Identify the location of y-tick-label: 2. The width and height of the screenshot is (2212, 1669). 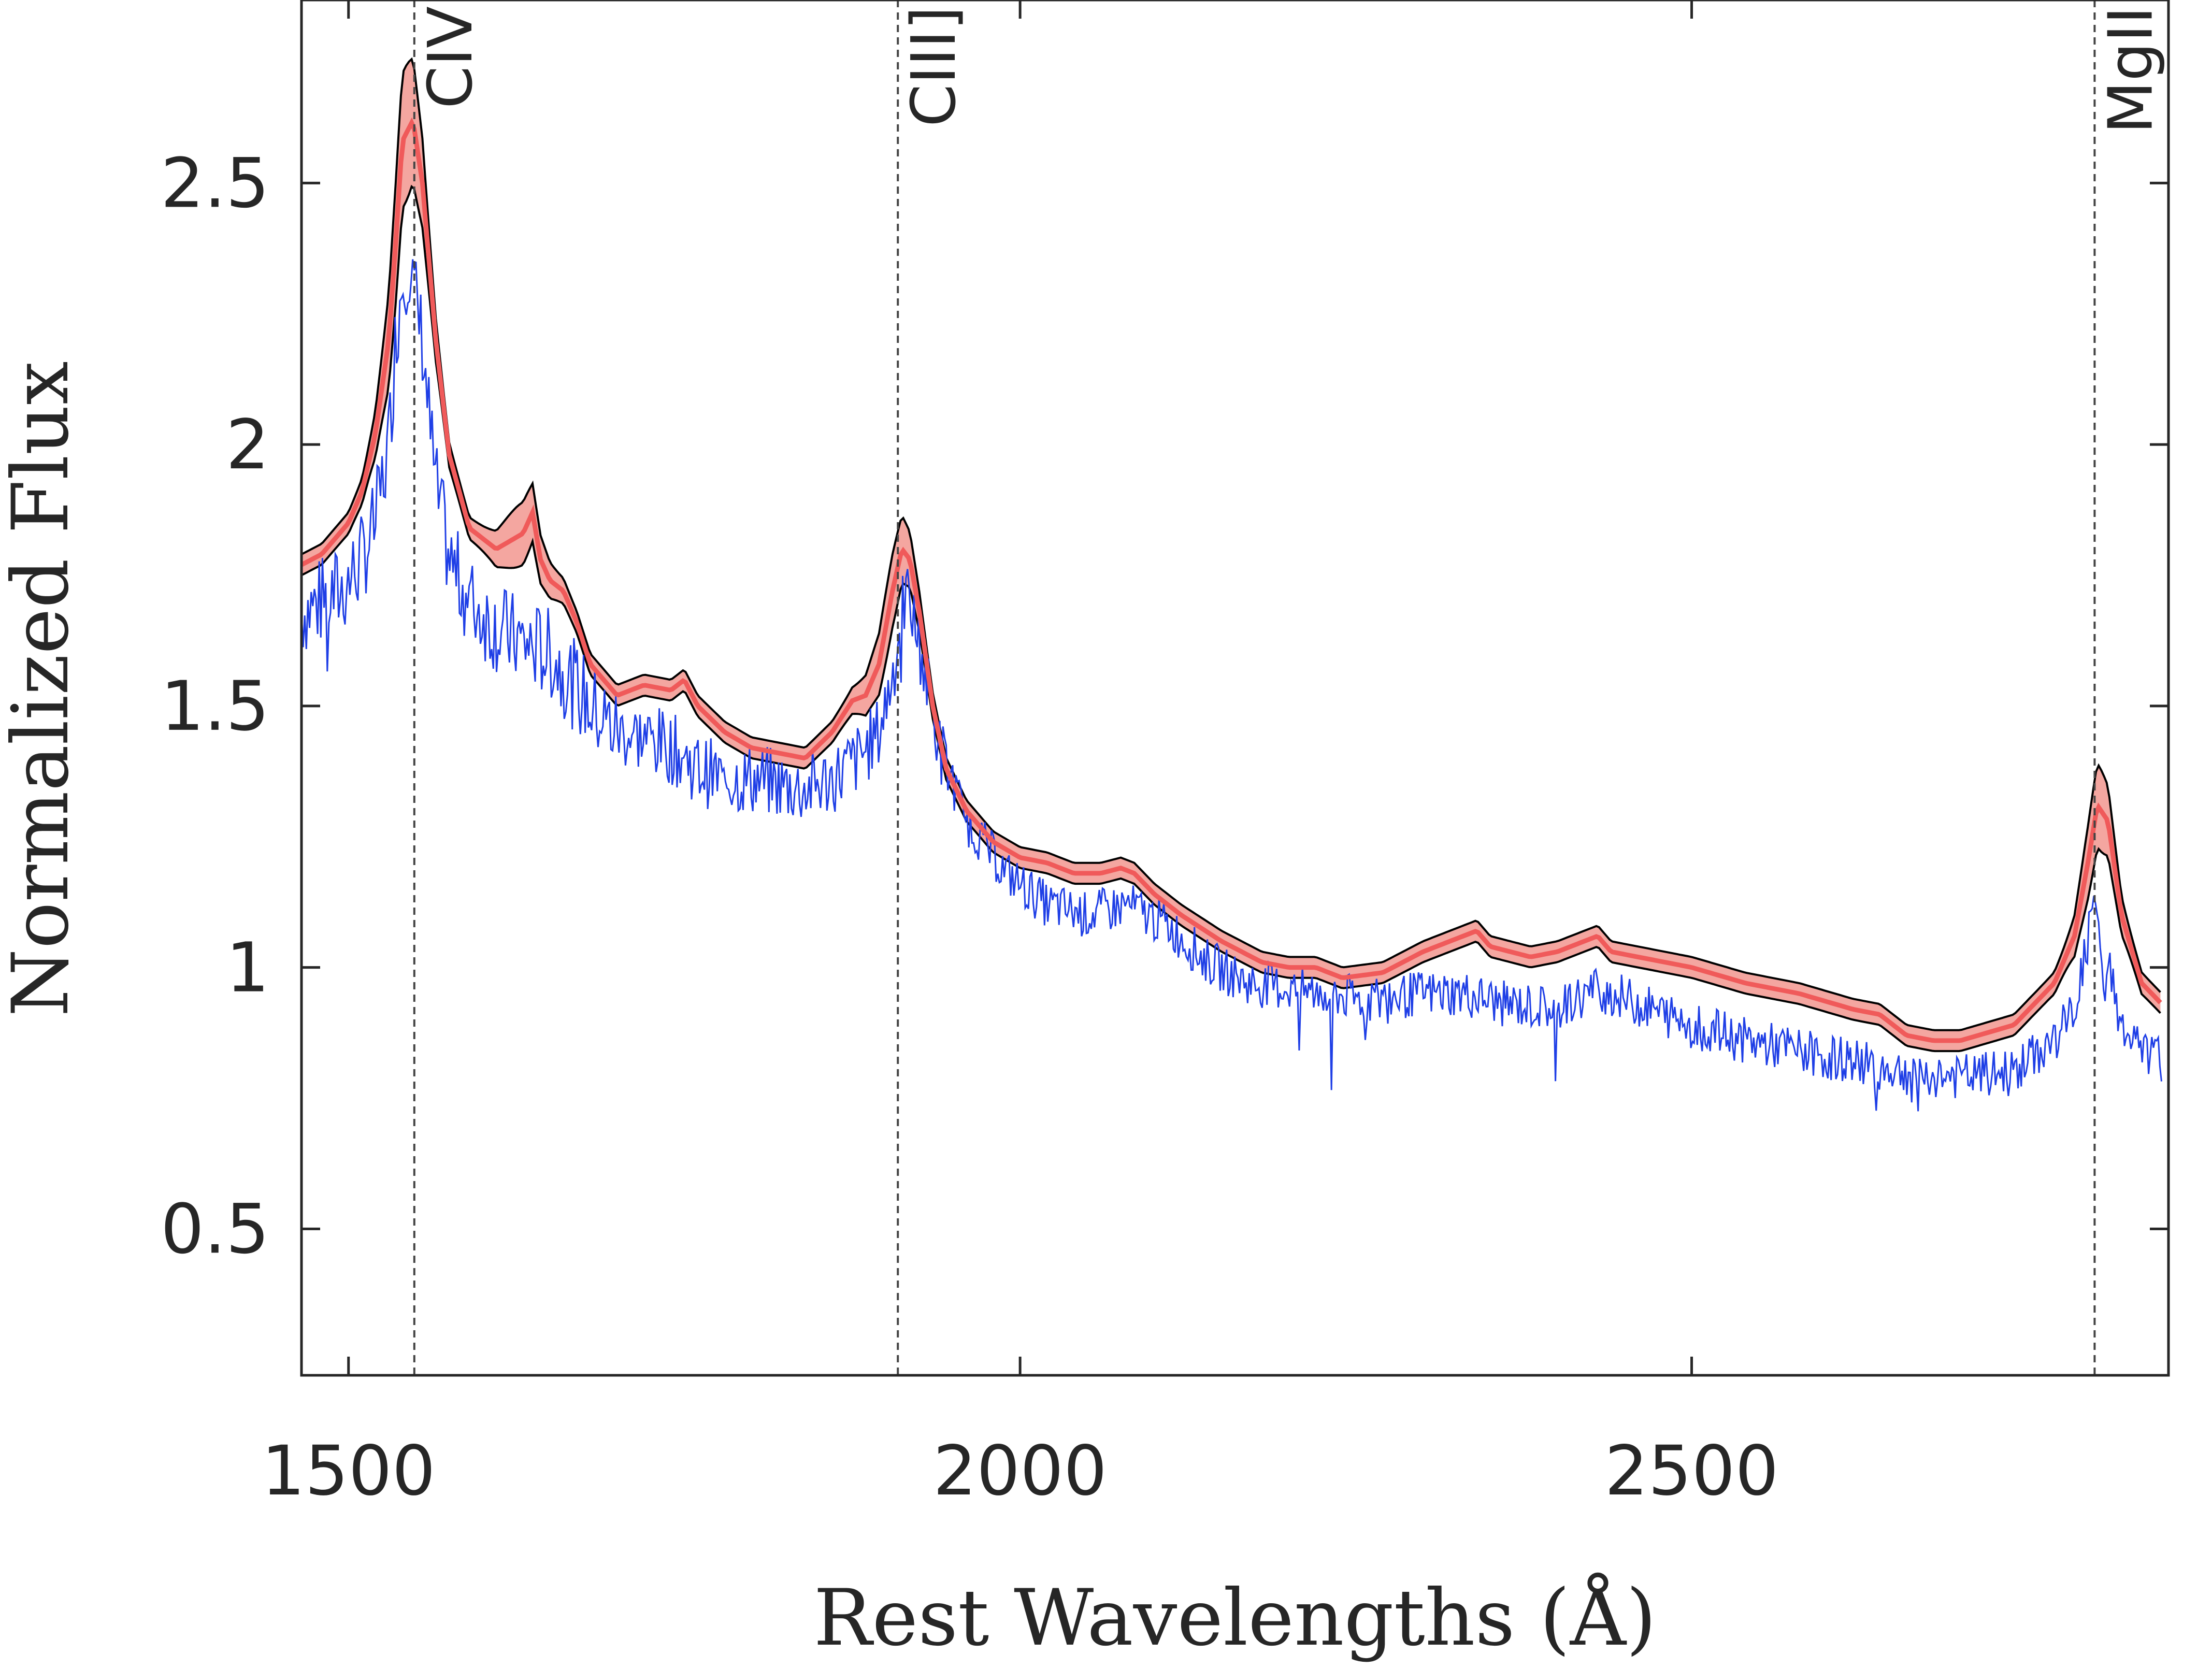
(247, 445).